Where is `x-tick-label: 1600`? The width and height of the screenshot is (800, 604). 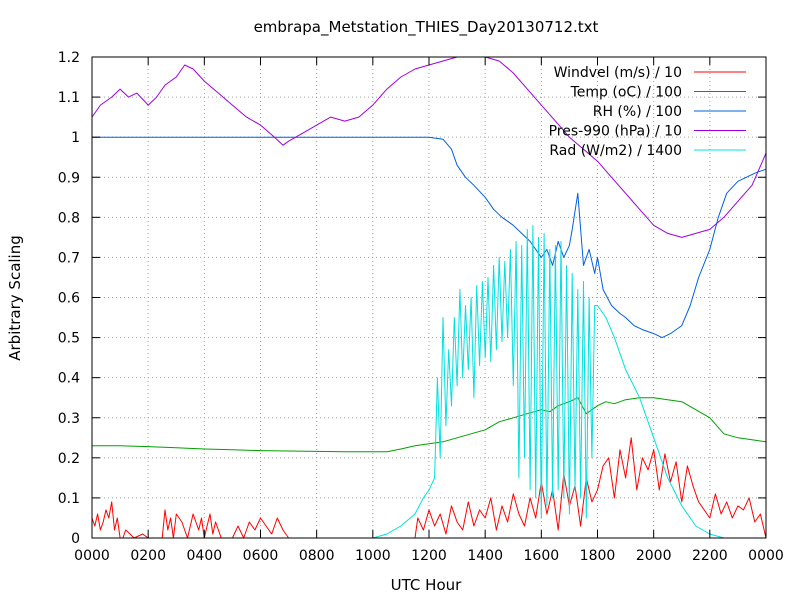 x-tick-label: 1600 is located at coordinates (542, 556).